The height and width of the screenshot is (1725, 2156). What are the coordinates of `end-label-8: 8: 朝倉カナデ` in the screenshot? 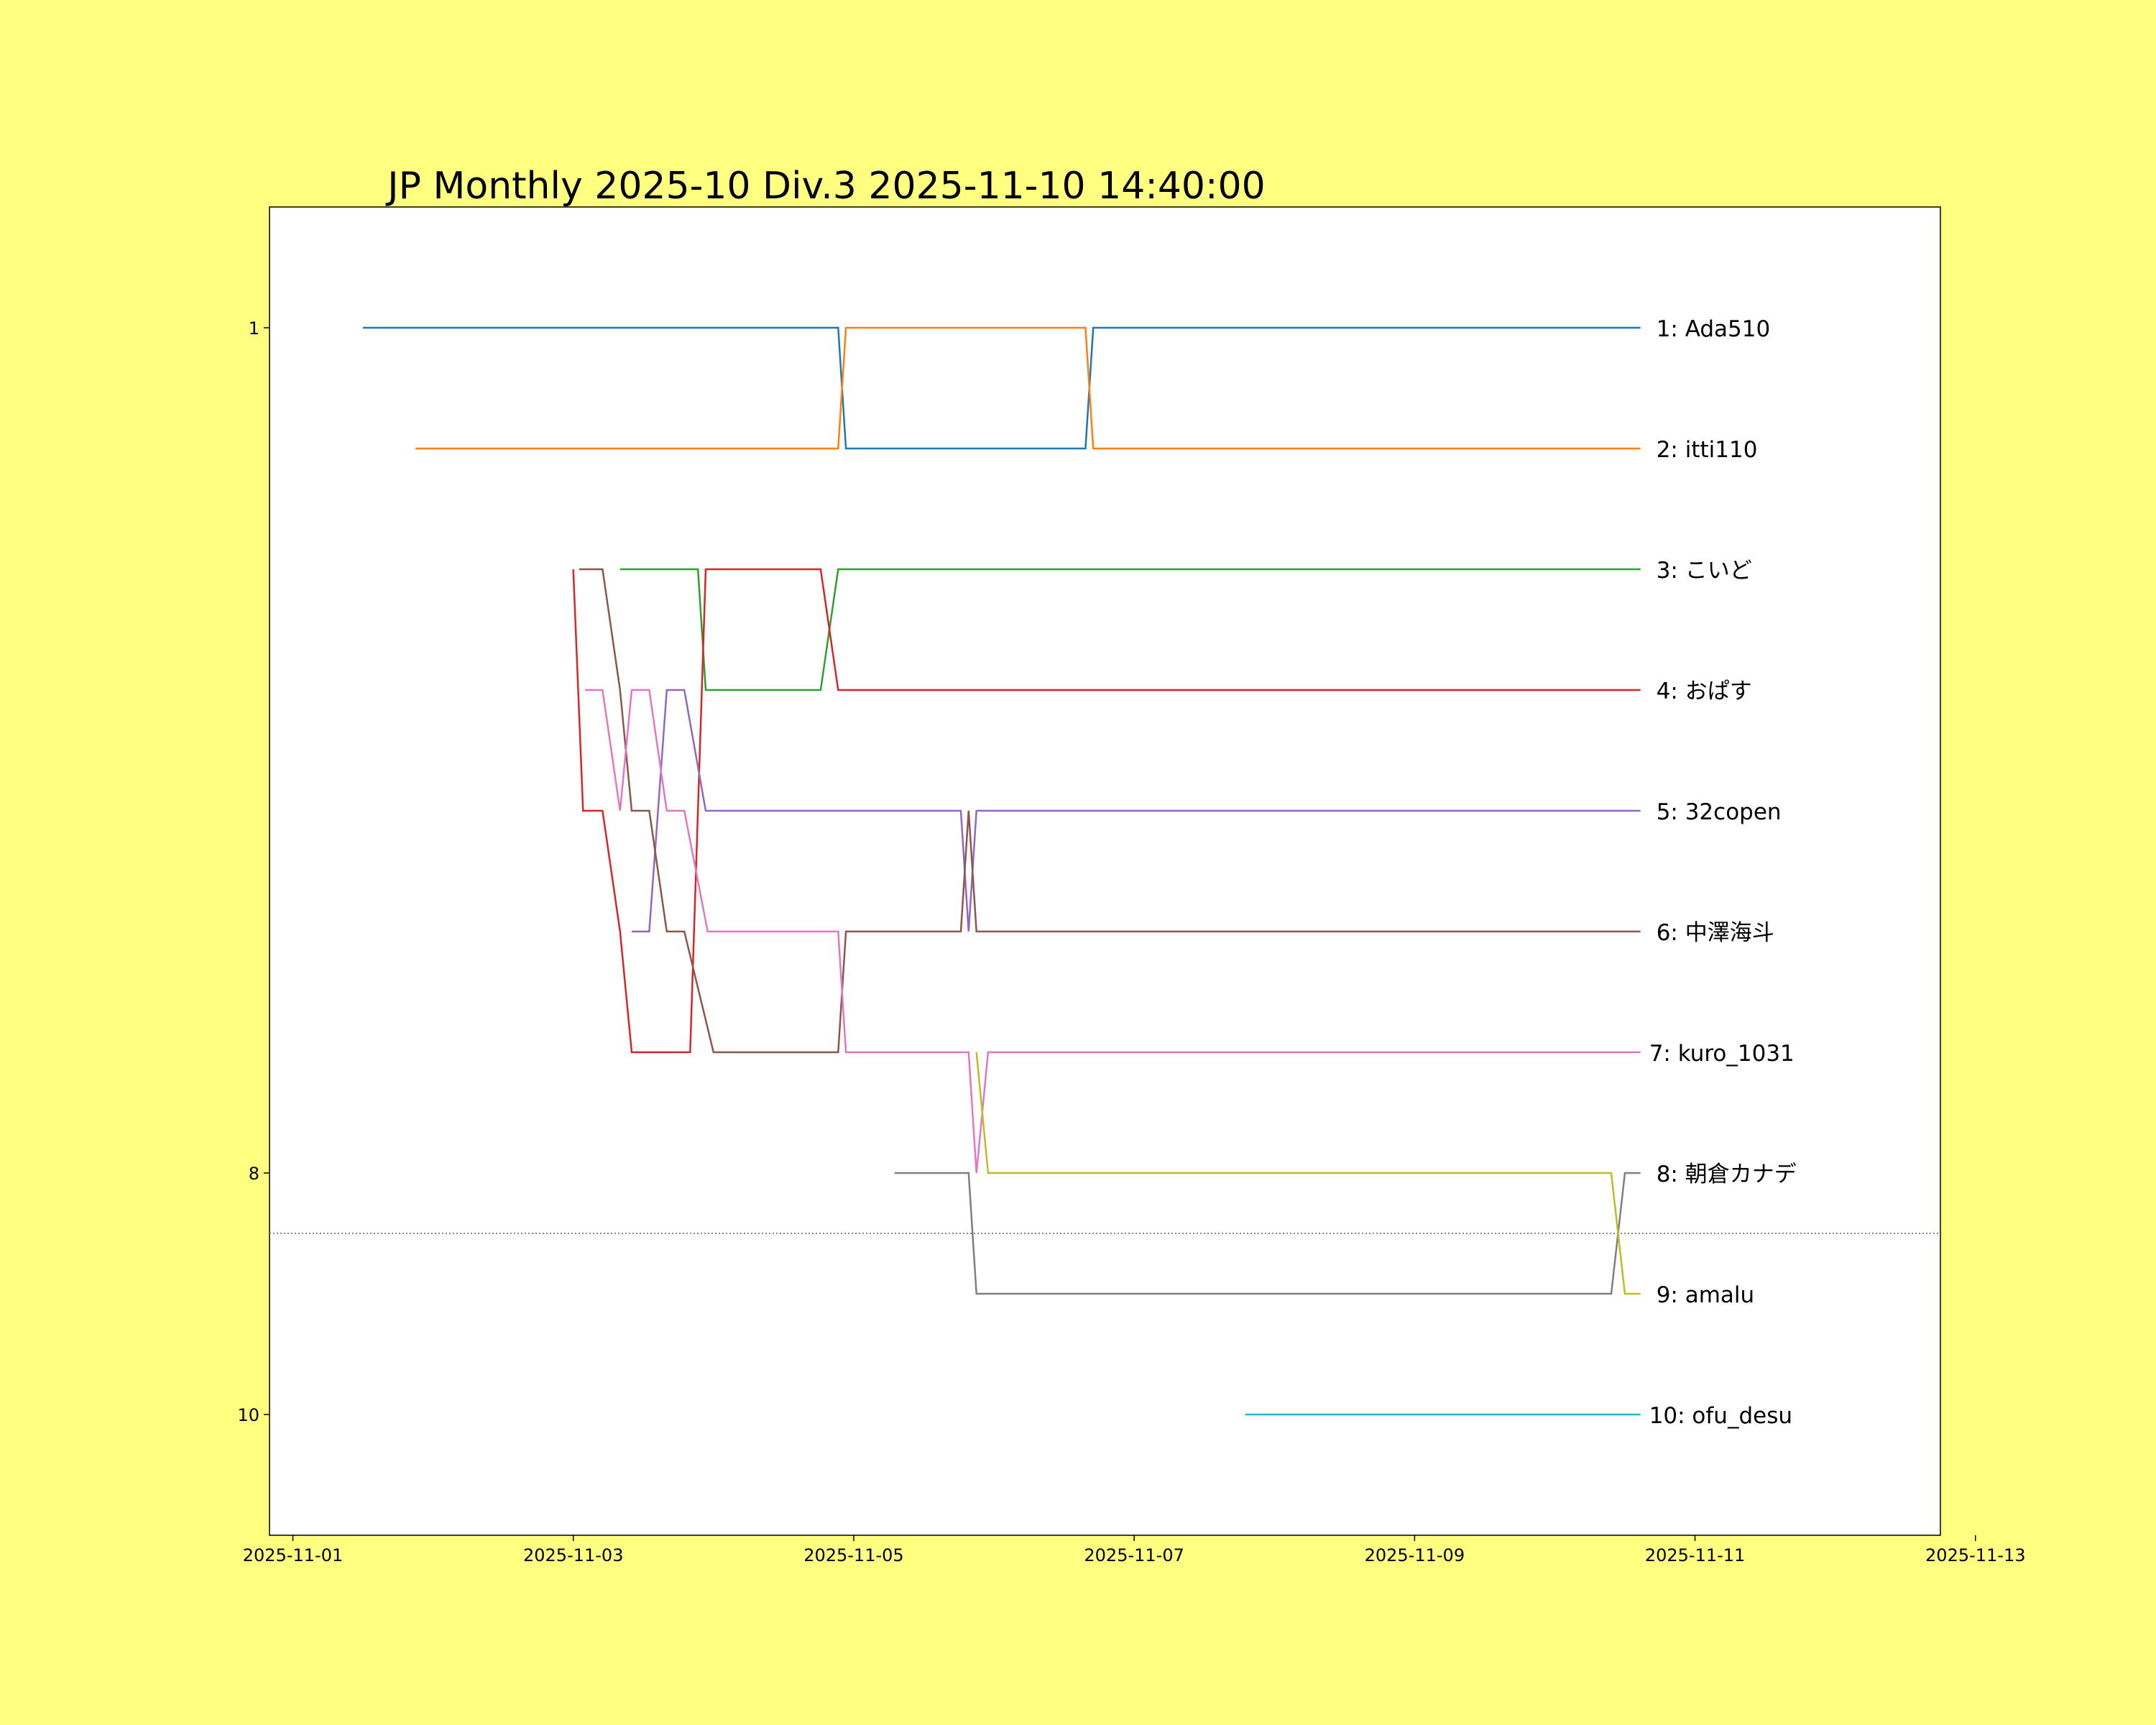 It's located at (1727, 1174).